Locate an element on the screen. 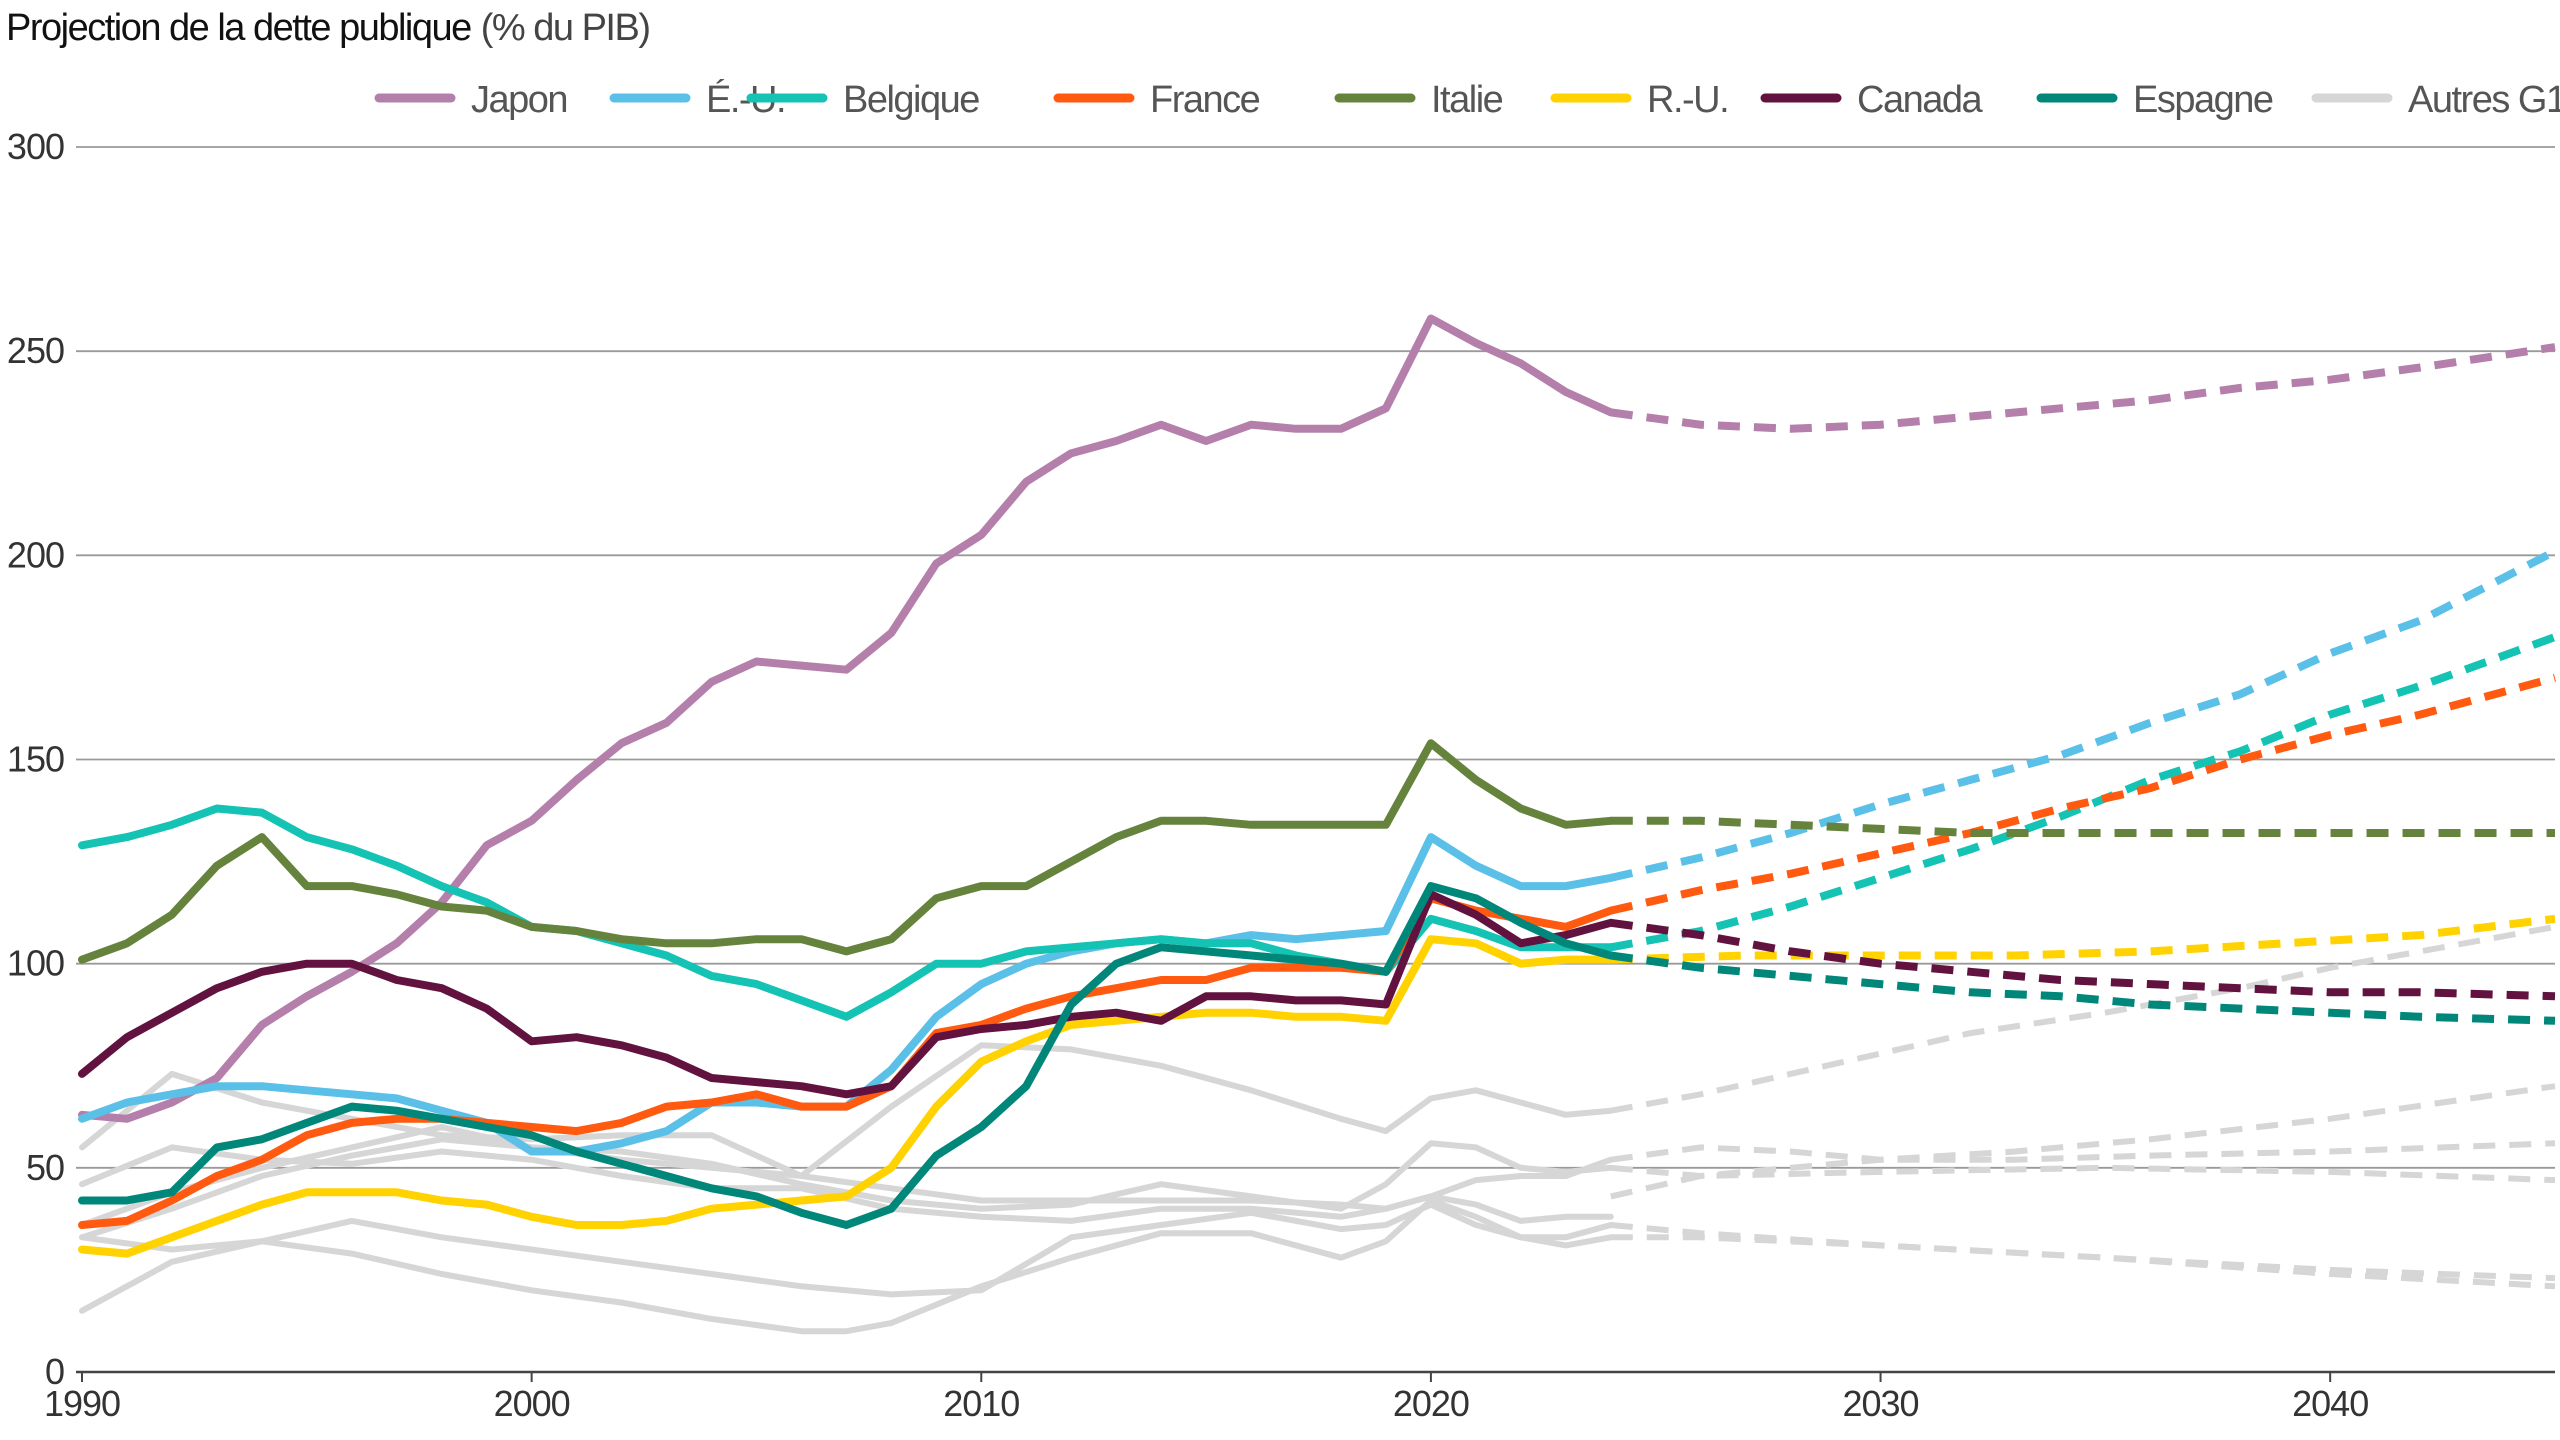  x-tick-label: 2030 is located at coordinates (1880, 1403).